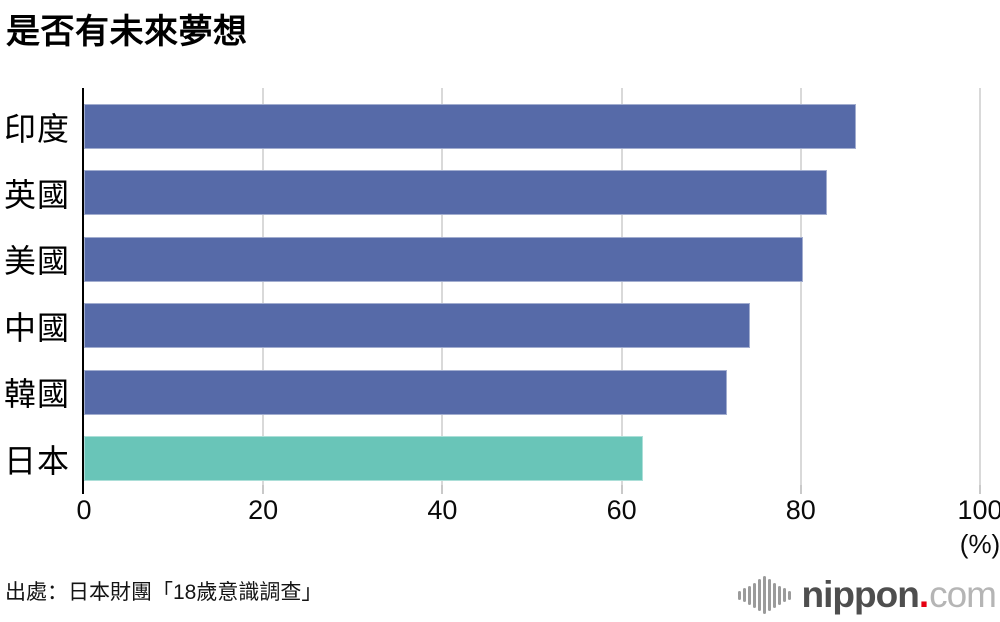 This screenshot has width=1000, height=622. Describe the element at coordinates (455, 193) in the screenshot. I see `bar-英國` at that location.